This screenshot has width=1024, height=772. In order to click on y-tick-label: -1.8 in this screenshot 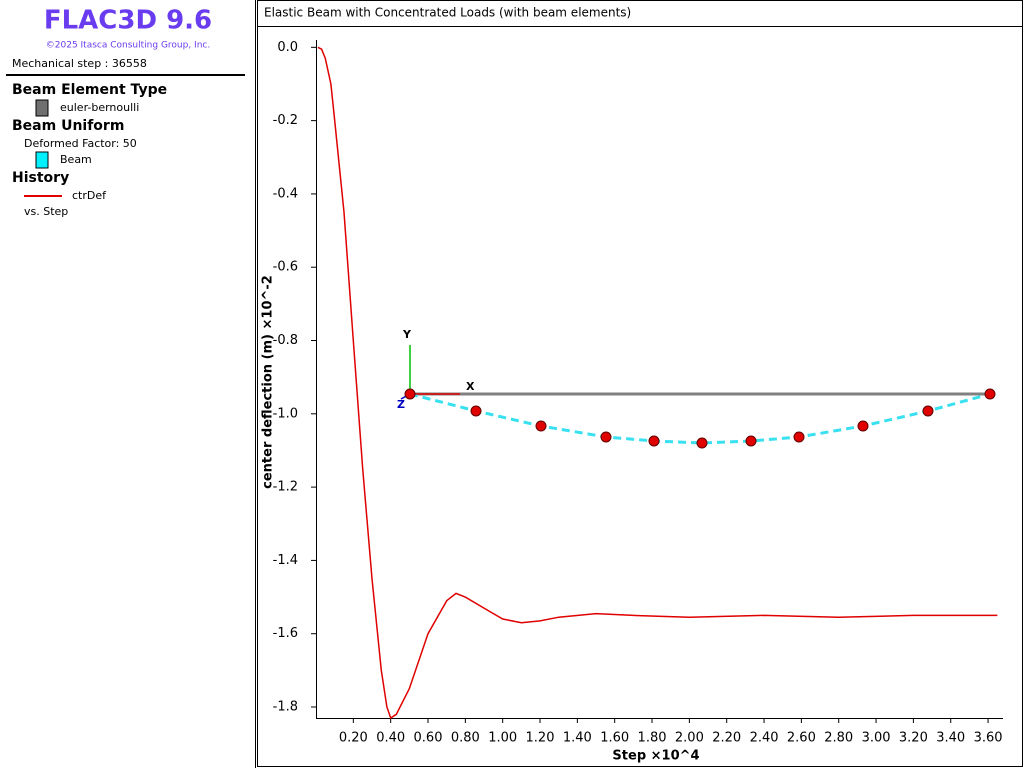, I will do `click(285, 707)`.